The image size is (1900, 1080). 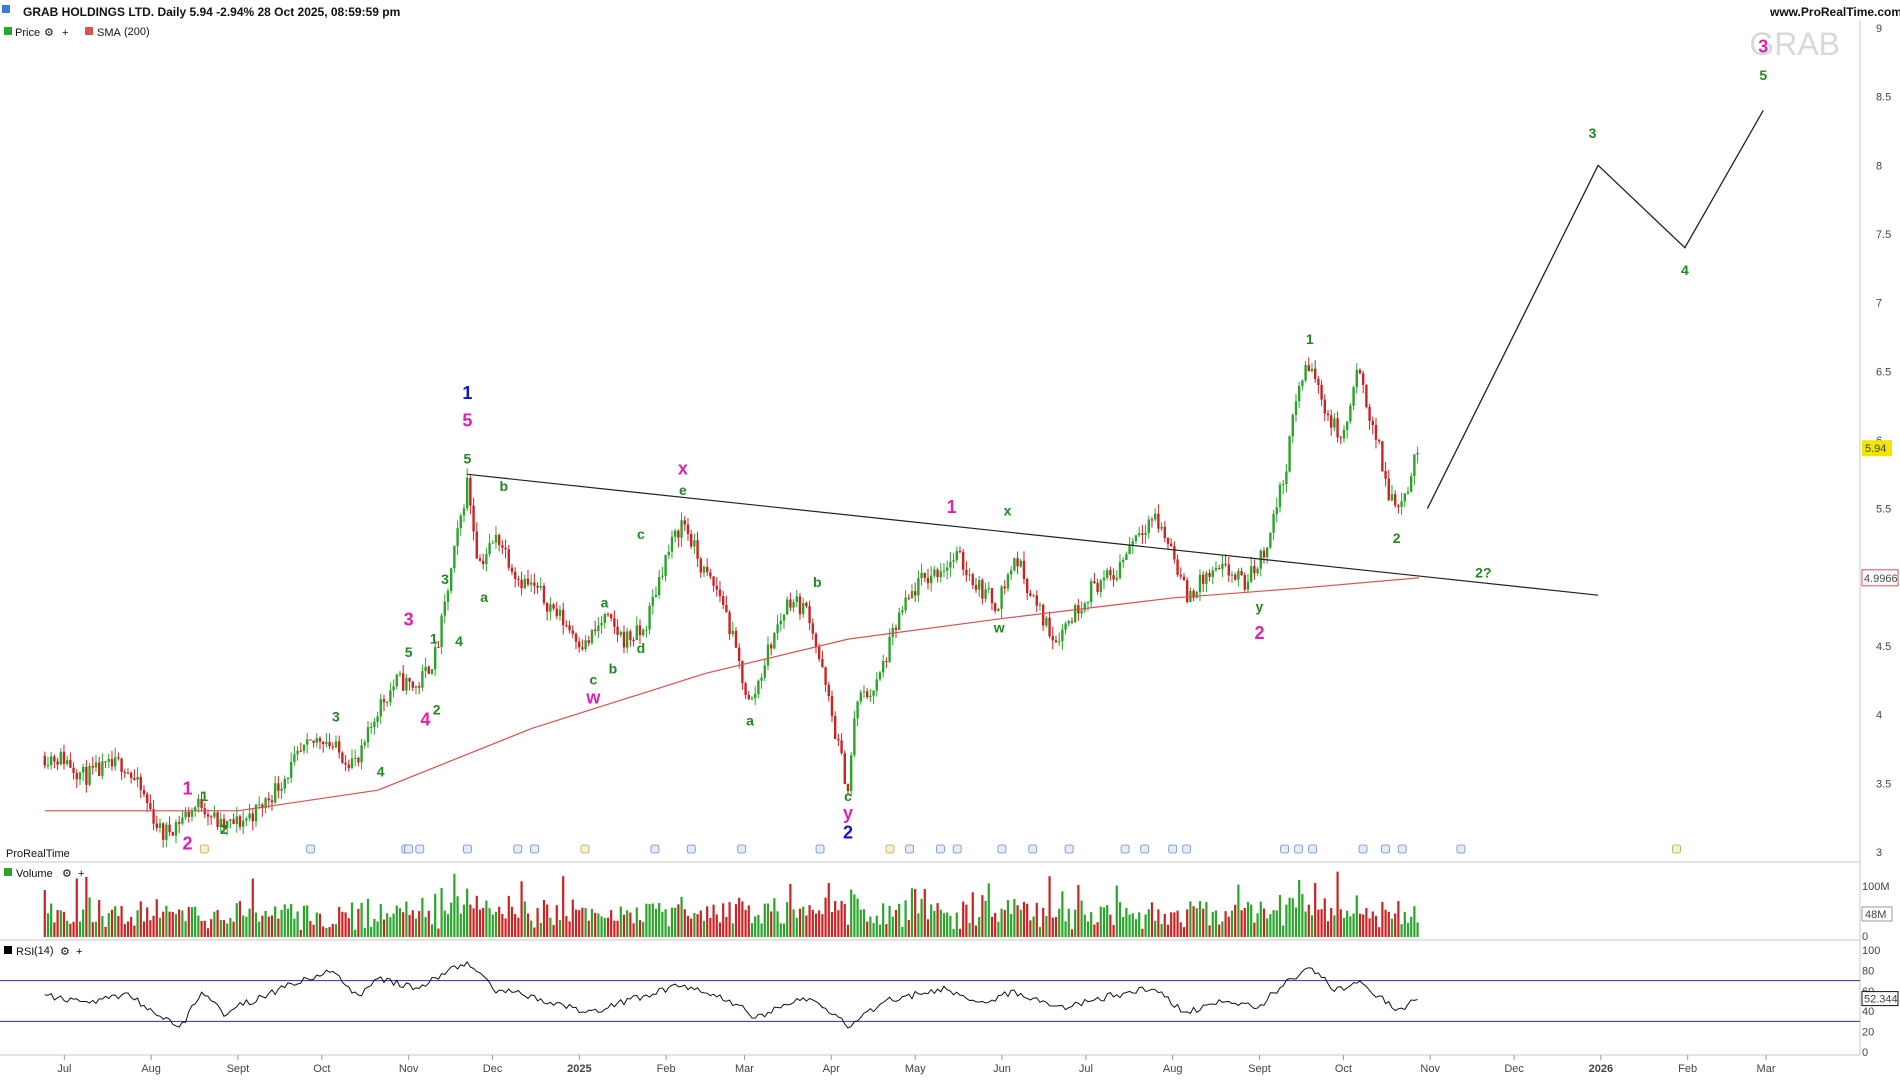 What do you see at coordinates (25, 952) in the screenshot?
I see `rsi-legend-label: RSI` at bounding box center [25, 952].